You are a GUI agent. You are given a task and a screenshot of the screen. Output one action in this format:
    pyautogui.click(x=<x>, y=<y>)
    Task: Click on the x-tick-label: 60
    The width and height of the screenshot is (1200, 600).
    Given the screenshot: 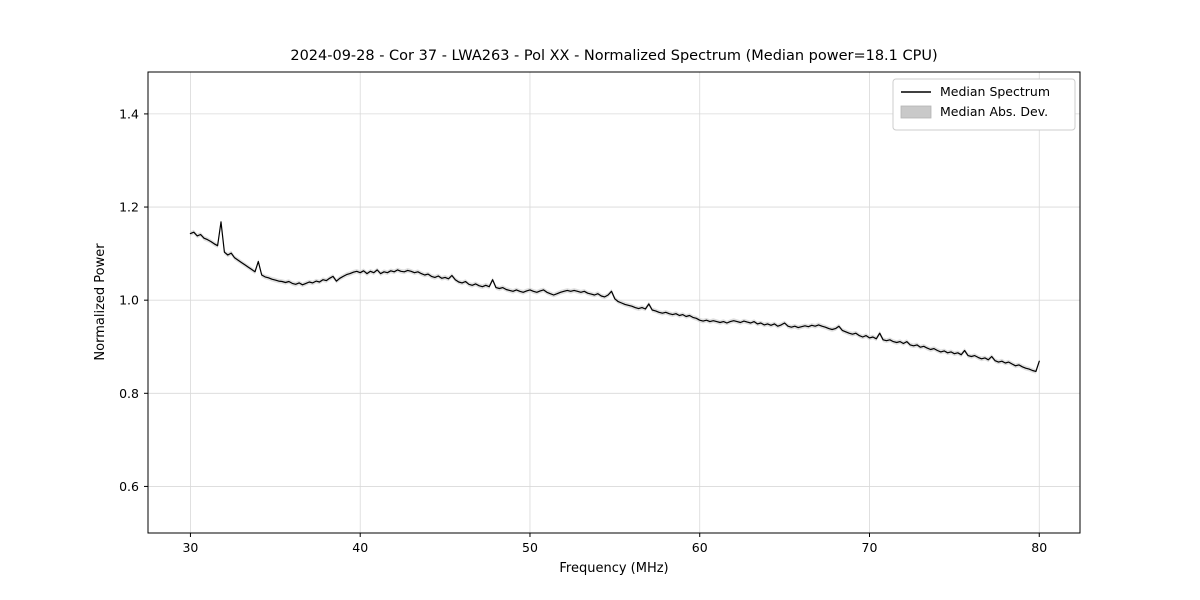 What is the action you would take?
    pyautogui.click(x=700, y=547)
    